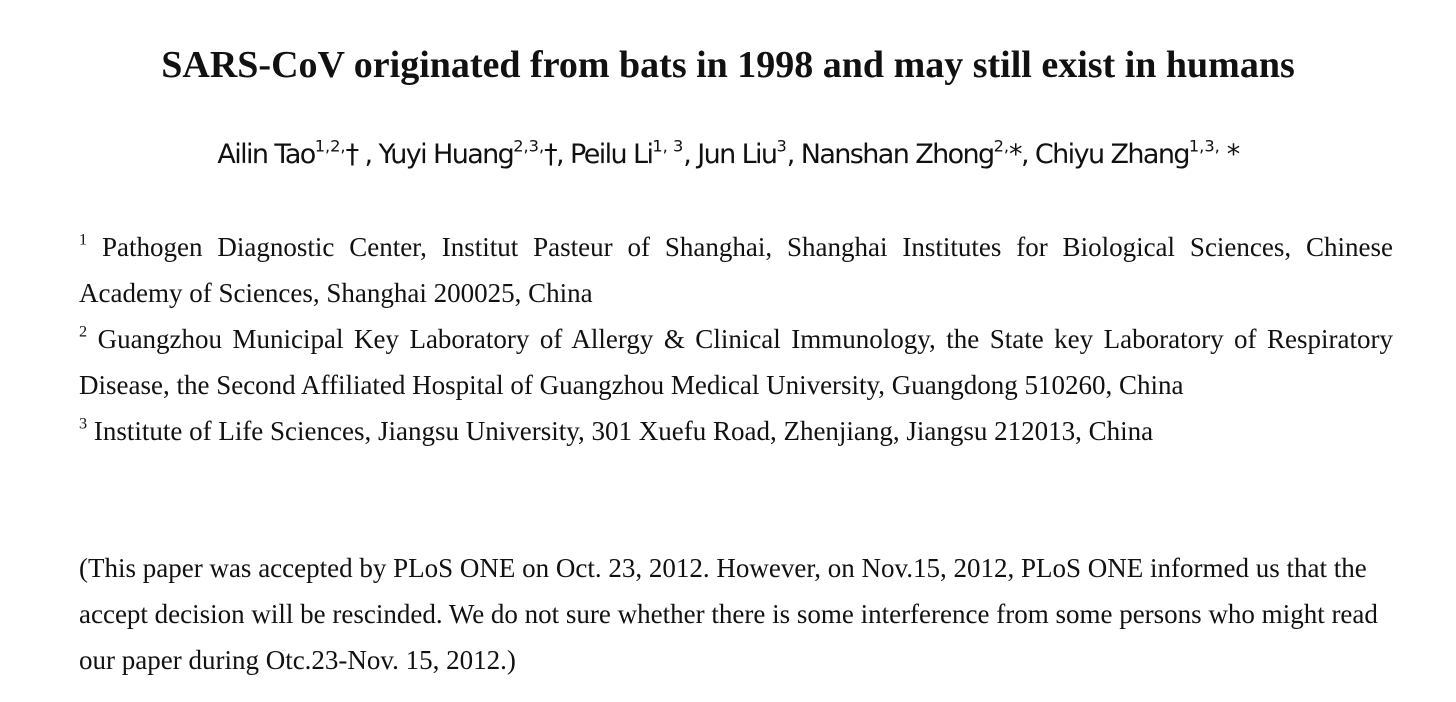 The image size is (1456, 702). What do you see at coordinates (83, 239) in the screenshot?
I see `affiliation-number: 1` at bounding box center [83, 239].